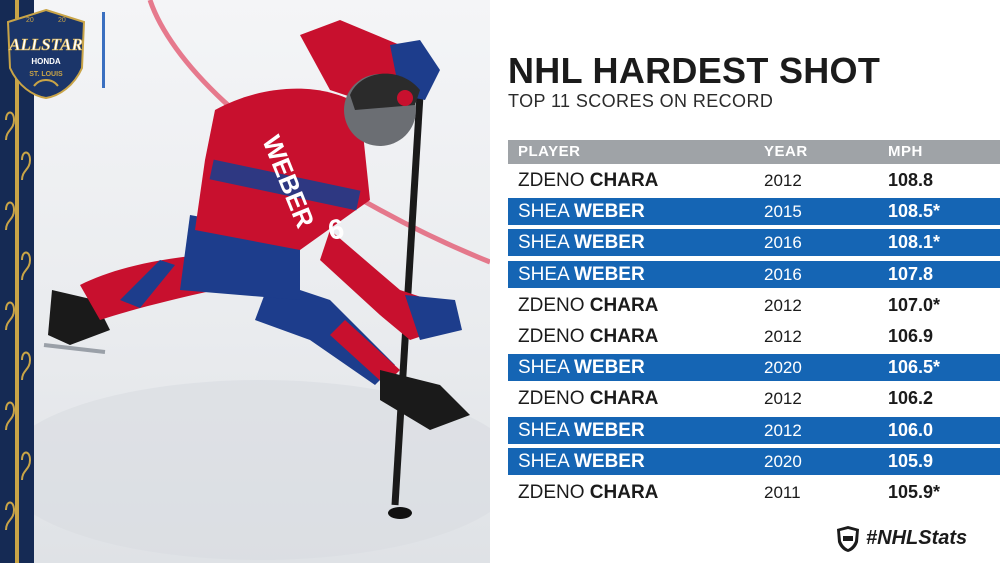 This screenshot has width=1000, height=563. Describe the element at coordinates (754, 274) in the screenshot. I see `table-row: SHEA WEBER 2016 107.8` at that location.